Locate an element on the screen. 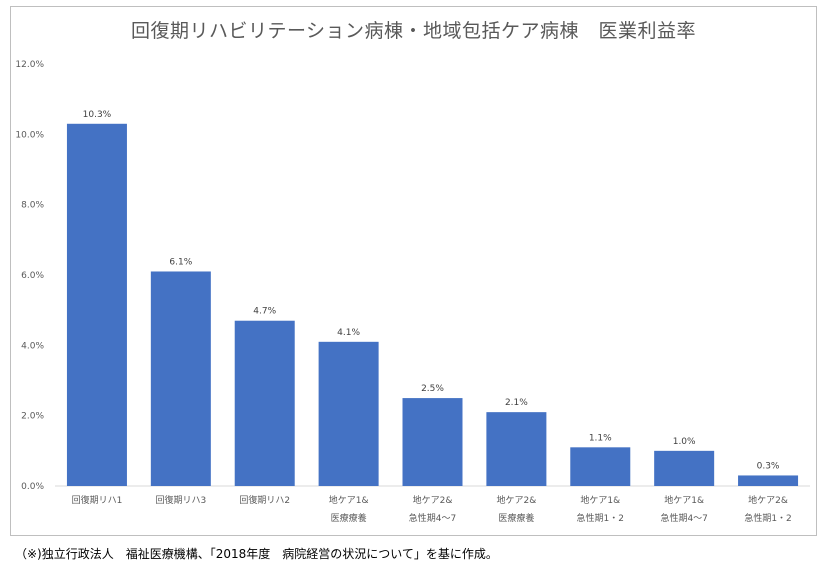  y-tick-label: 0.0% is located at coordinates (32, 487).